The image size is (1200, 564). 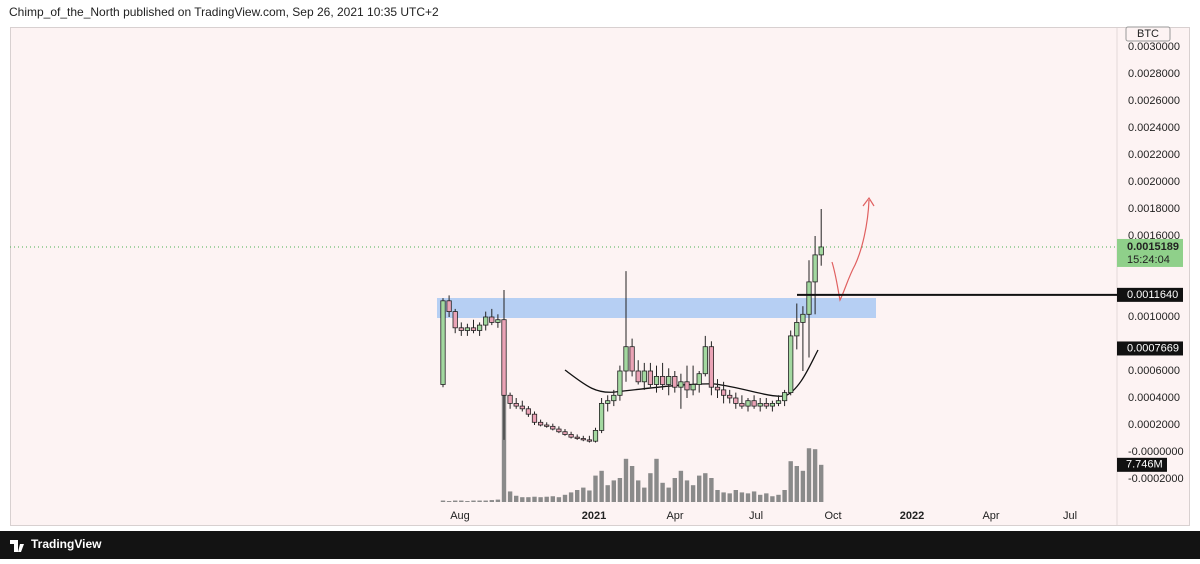 What do you see at coordinates (1150, 294) in the screenshot?
I see `level-box` at bounding box center [1150, 294].